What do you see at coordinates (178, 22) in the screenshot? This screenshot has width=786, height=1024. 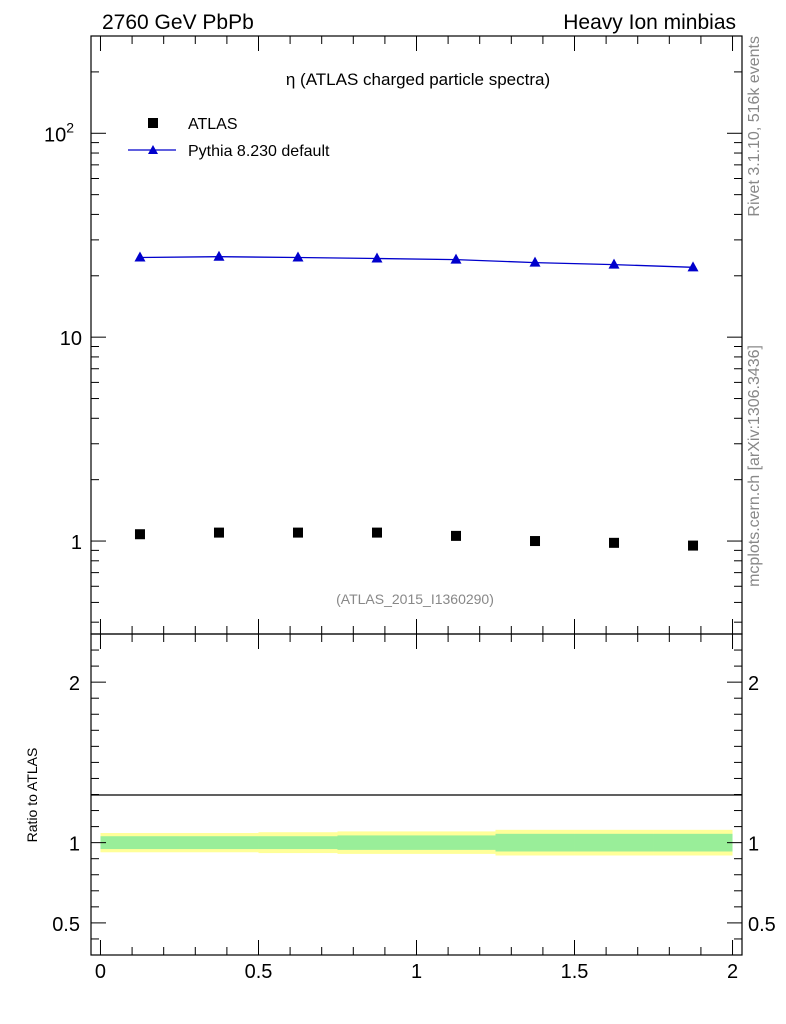 I see `header-left: 2760 GeV PbPb` at bounding box center [178, 22].